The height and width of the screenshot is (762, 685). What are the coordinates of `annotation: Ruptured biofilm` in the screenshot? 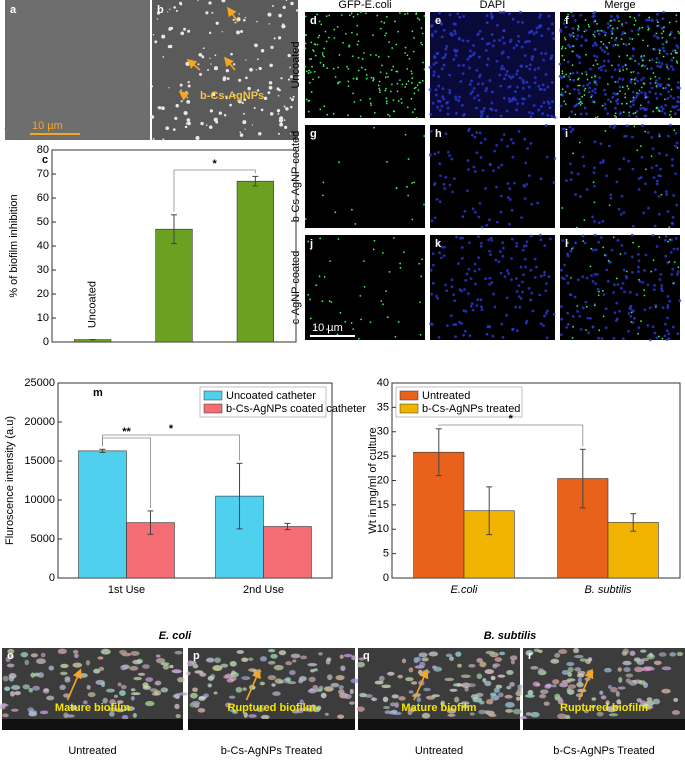 It's located at (272, 708).